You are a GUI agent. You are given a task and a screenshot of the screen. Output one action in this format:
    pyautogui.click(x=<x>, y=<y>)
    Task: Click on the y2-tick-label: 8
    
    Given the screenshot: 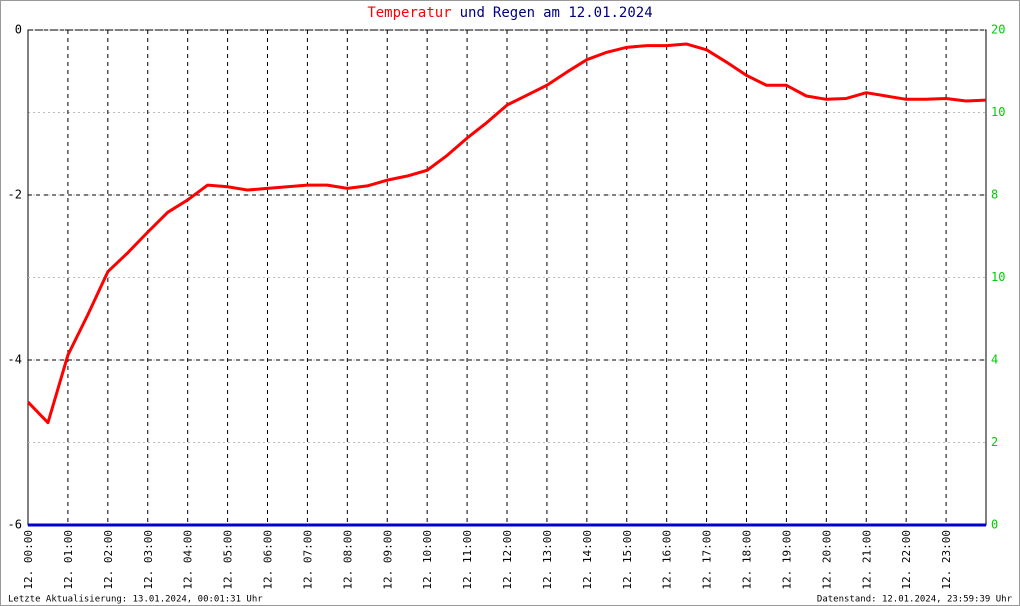 What is the action you would take?
    pyautogui.click(x=994, y=195)
    